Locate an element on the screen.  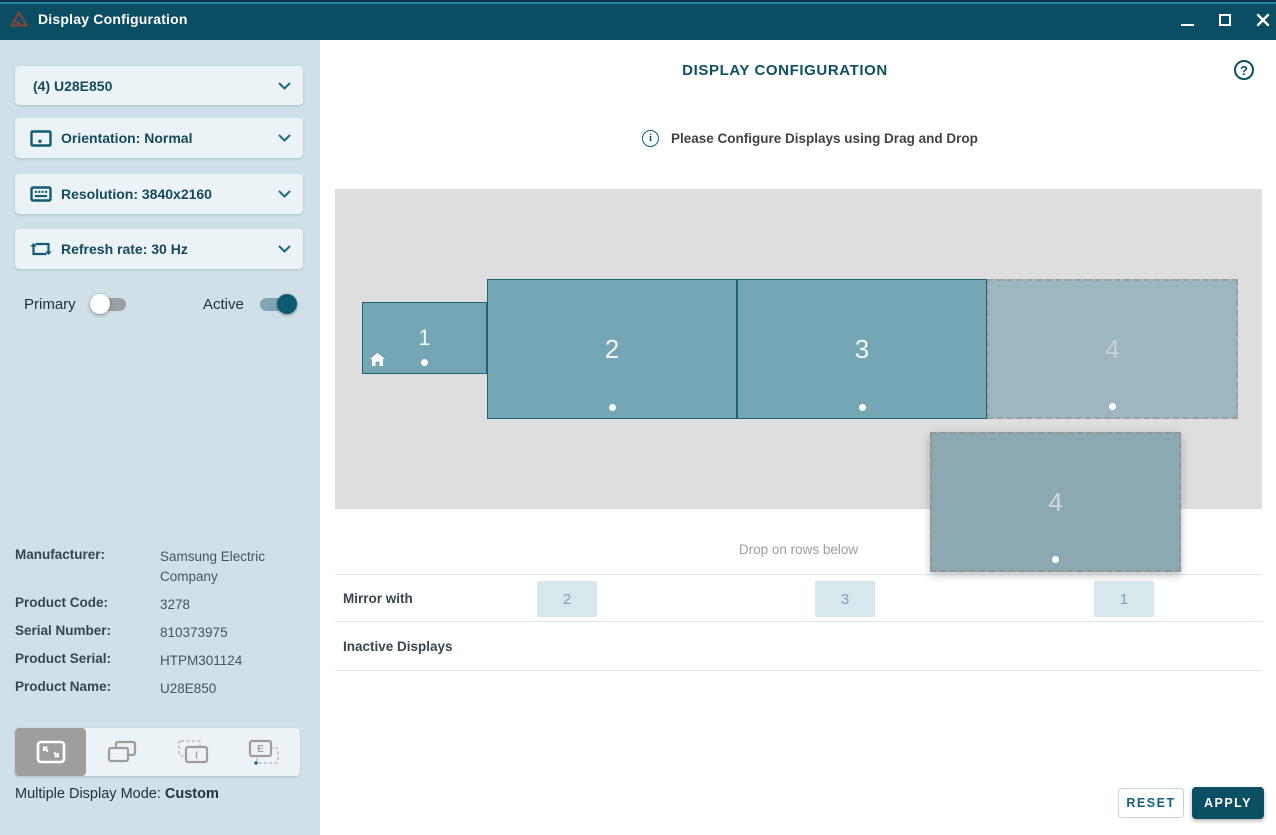
mirror-chip-3: 3 is located at coordinates (845, 599).